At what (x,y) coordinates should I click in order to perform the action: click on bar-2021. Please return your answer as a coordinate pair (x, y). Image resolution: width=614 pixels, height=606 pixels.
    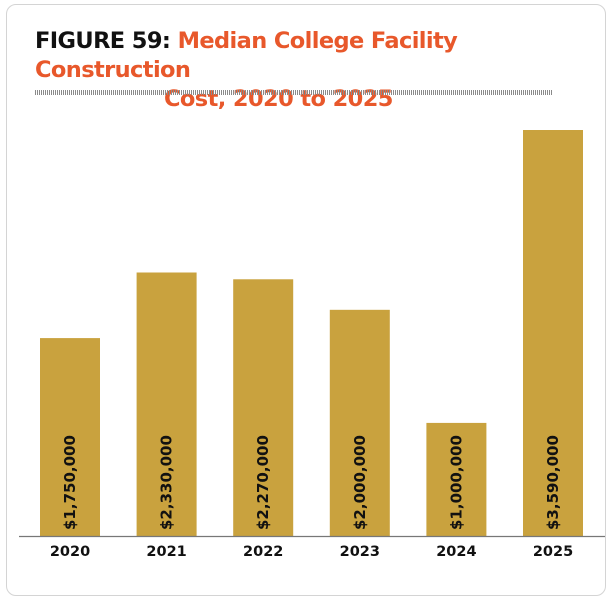
    Looking at the image, I should click on (166, 404).